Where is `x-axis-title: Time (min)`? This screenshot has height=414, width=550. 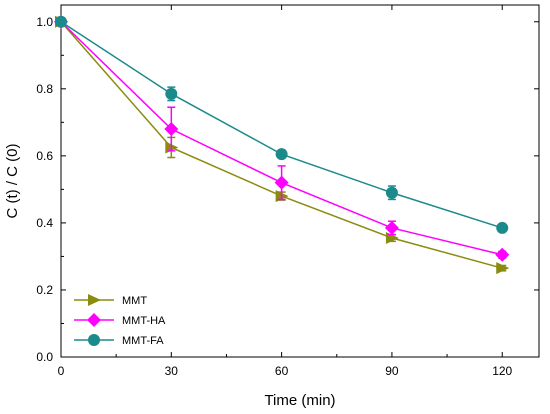
x-axis-title: Time (min) is located at coordinates (299, 400).